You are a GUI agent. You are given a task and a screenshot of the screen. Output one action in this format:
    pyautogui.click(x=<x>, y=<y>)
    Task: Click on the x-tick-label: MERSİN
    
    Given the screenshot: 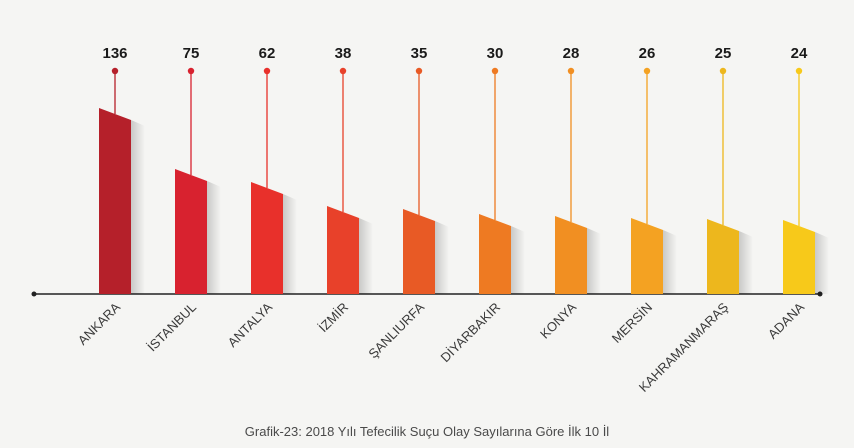 What is the action you would take?
    pyautogui.click(x=632, y=323)
    